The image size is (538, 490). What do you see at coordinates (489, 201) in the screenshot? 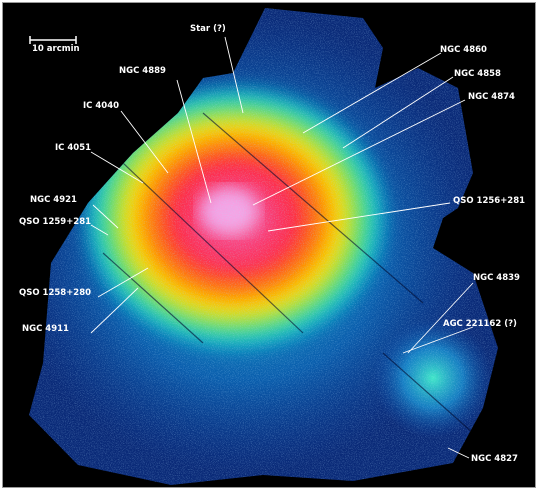
I see `label-qso1256: QSO 1256+281` at bounding box center [489, 201].